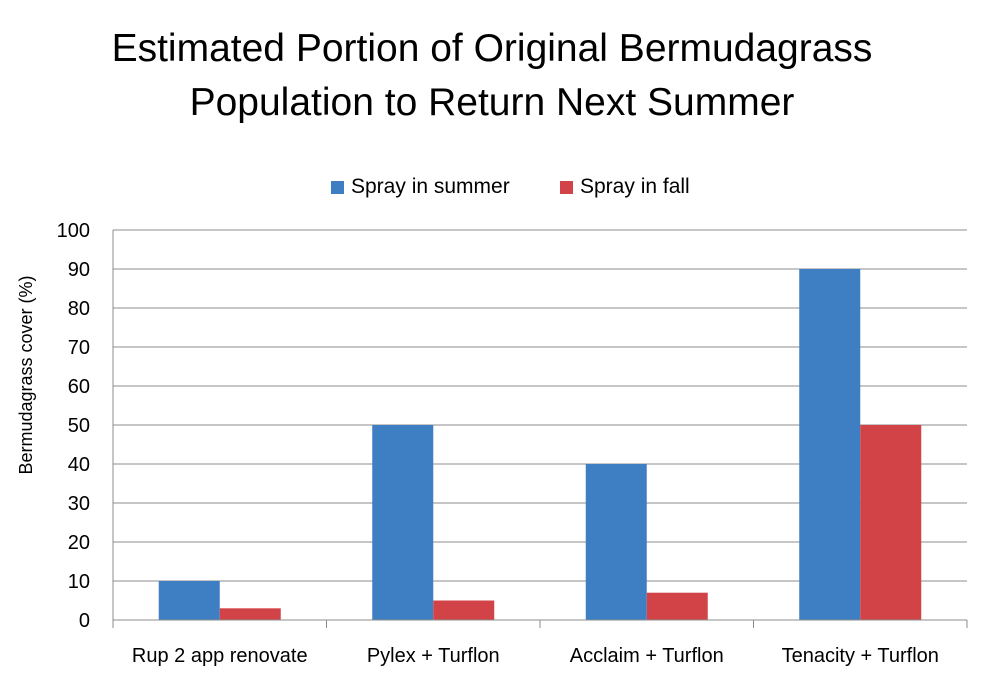 Image resolution: width=984 pixels, height=677 pixels. What do you see at coordinates (79, 504) in the screenshot?
I see `y-tick-label-30: 30` at bounding box center [79, 504].